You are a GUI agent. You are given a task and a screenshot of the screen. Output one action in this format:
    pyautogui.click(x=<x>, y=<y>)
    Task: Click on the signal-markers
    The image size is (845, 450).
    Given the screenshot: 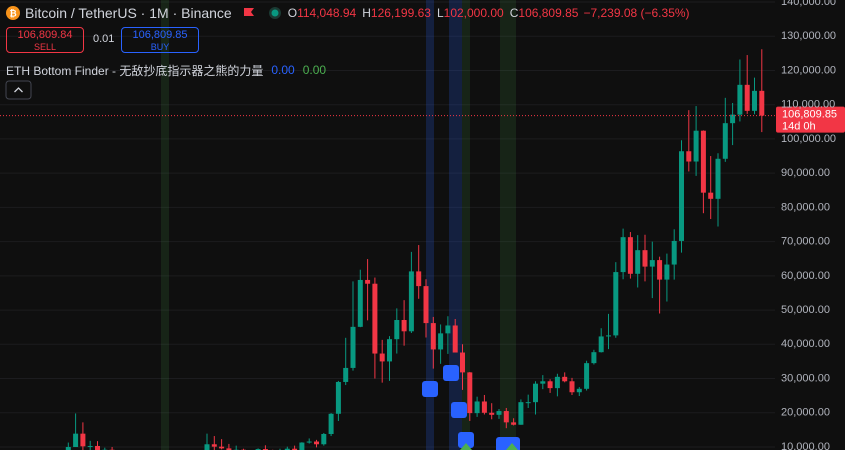 What is the action you would take?
    pyautogui.click(x=471, y=407)
    